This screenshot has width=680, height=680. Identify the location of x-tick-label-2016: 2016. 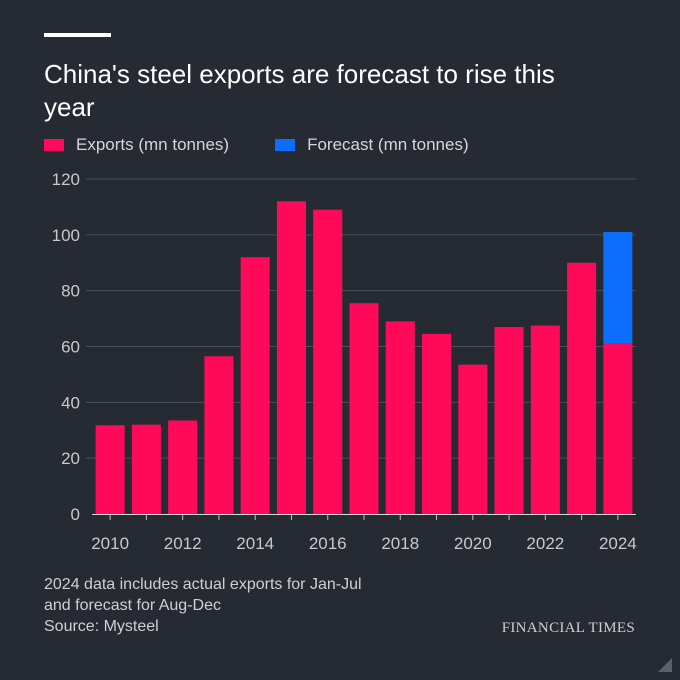
(328, 543).